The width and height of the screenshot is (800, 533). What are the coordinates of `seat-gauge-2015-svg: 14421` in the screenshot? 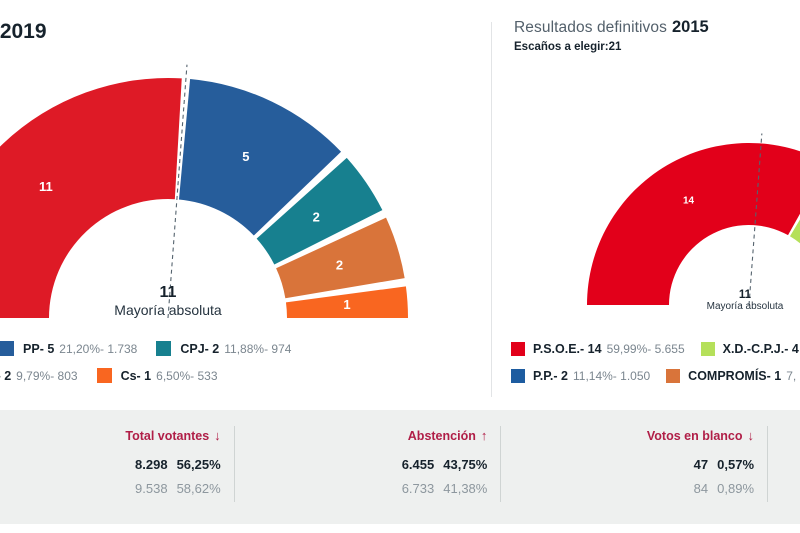 It's located at (693, 219).